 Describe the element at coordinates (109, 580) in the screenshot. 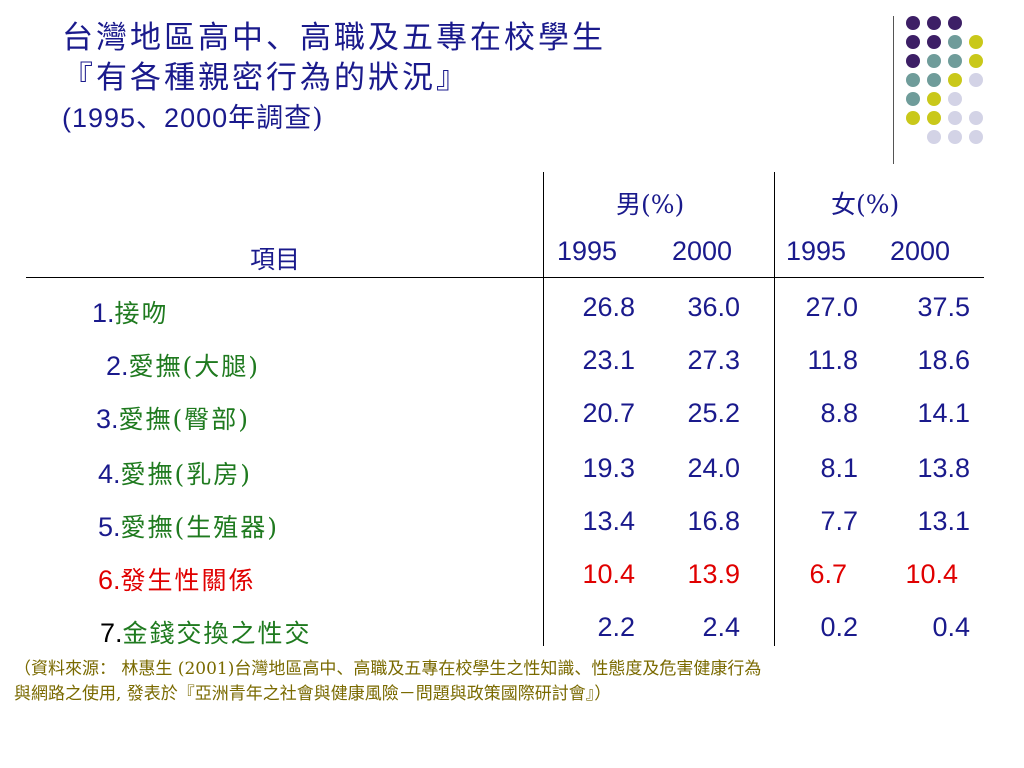

I see `row-number: 6.` at that location.